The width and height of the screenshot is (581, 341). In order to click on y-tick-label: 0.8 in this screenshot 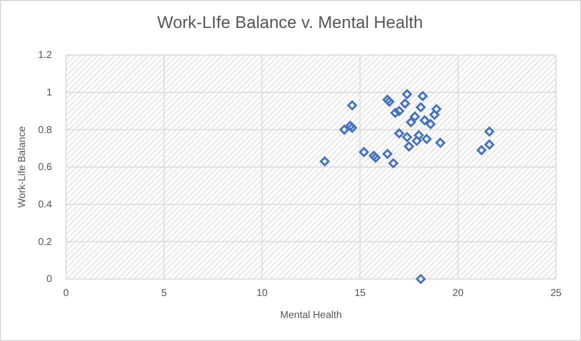, I will do `click(45, 130)`.